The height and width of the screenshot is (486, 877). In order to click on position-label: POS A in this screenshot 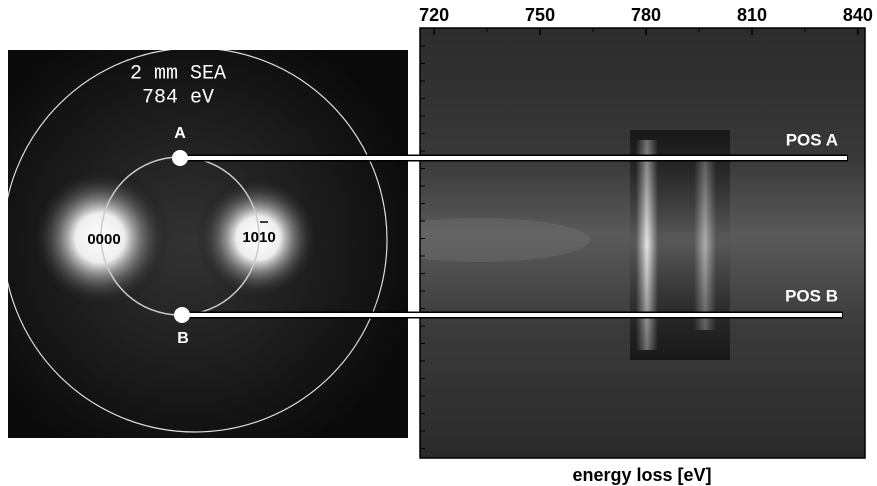, I will do `click(812, 139)`.